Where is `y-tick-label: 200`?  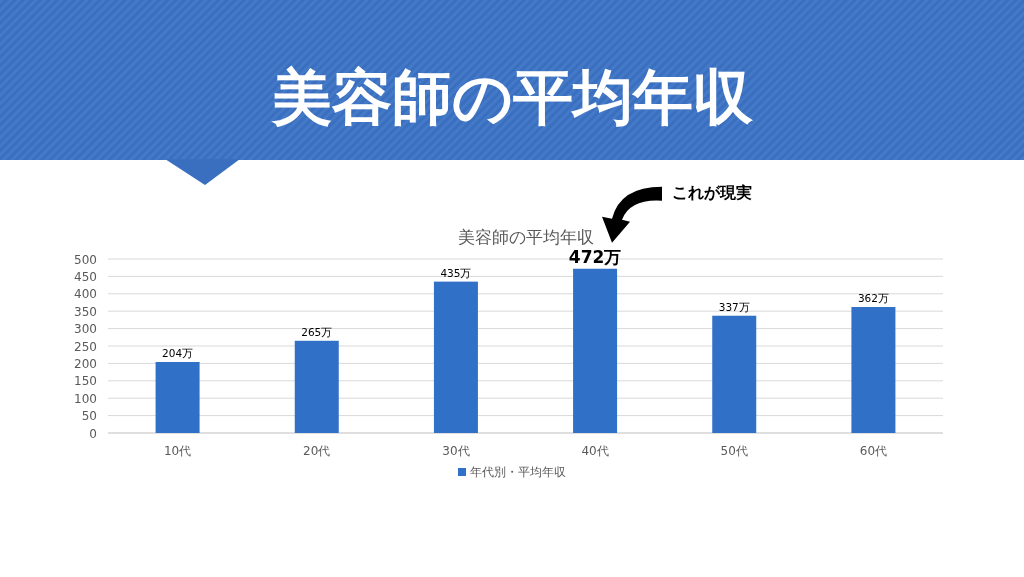 y-tick-label: 200 is located at coordinates (85, 363).